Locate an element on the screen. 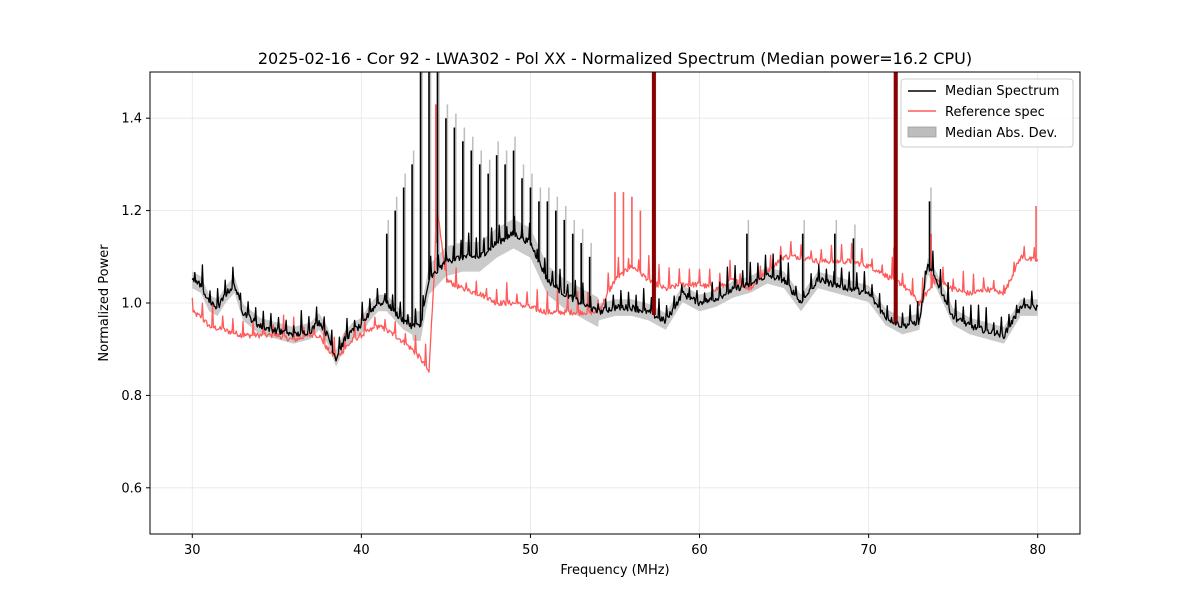 The width and height of the screenshot is (1200, 600). x-tick-label: 70 is located at coordinates (868, 550).